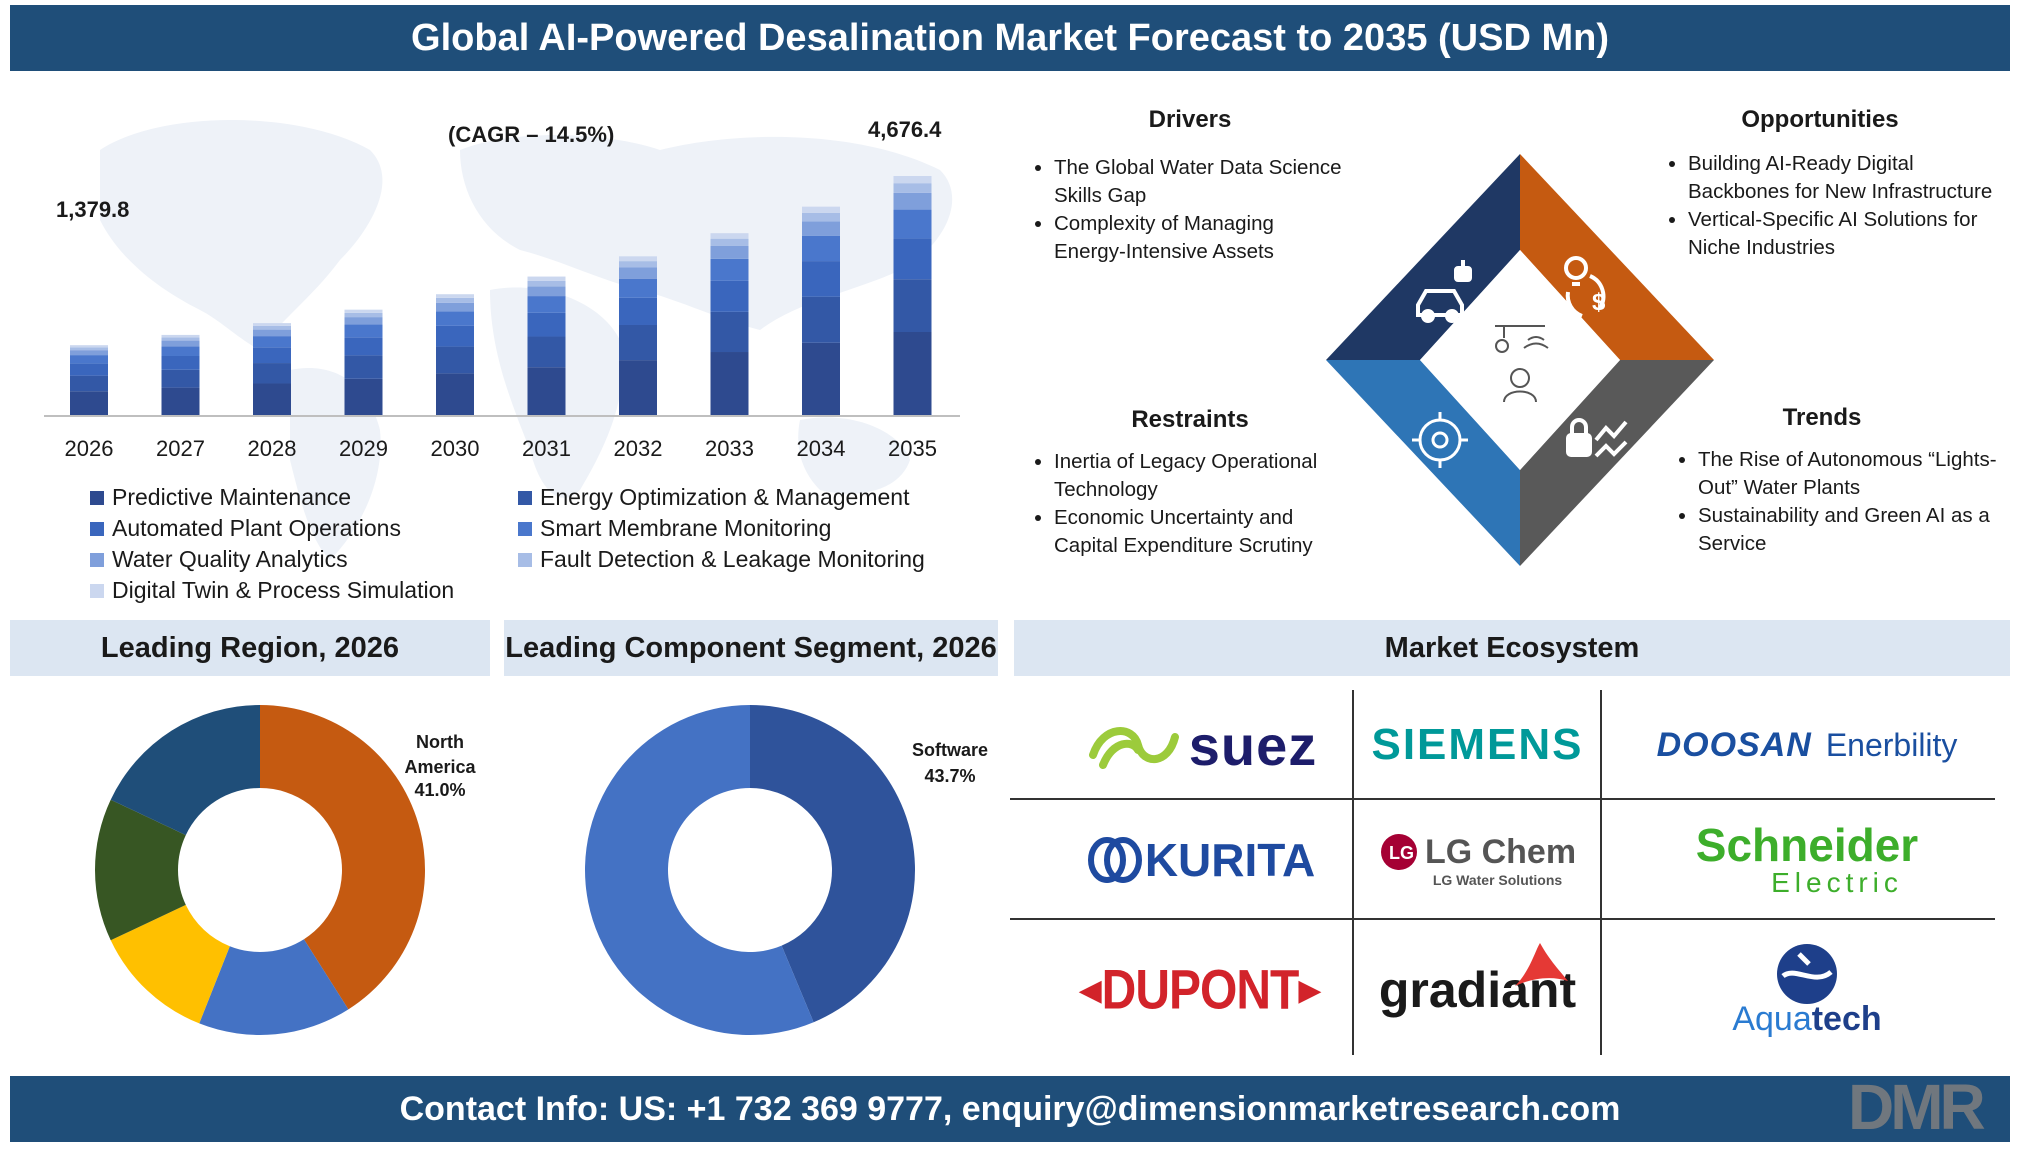 This screenshot has width=2020, height=1162. What do you see at coordinates (89, 448) in the screenshot?
I see `x-tick-label-2026: 2026` at bounding box center [89, 448].